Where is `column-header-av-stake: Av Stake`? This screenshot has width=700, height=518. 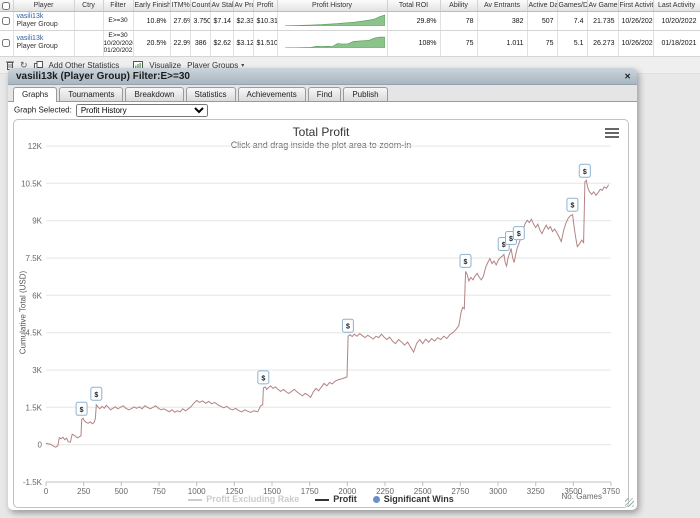 column-header-av-stake: Av Stake is located at coordinates (222, 6).